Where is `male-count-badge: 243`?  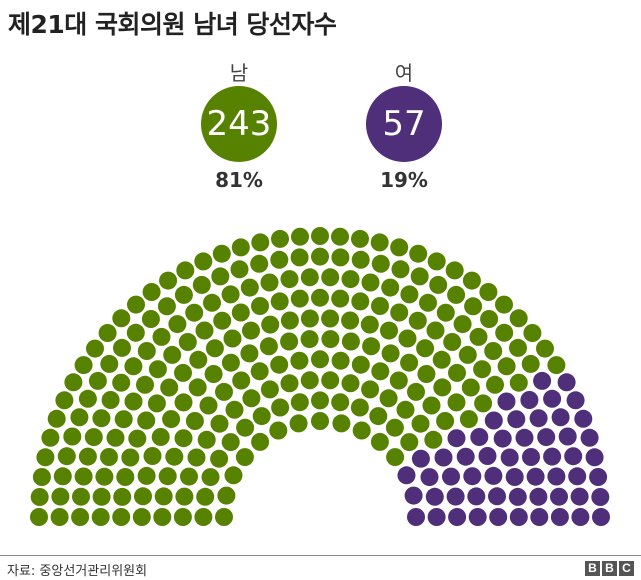 male-count-badge: 243 is located at coordinates (239, 124).